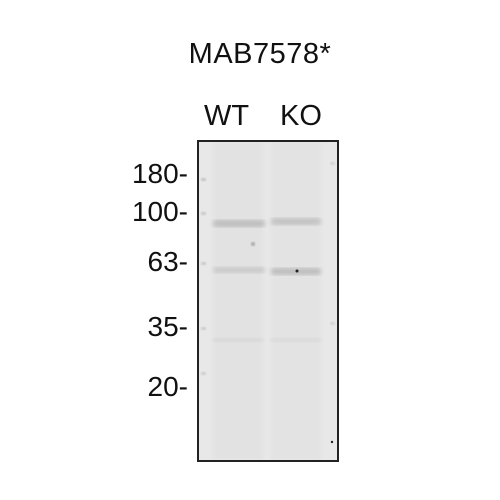  What do you see at coordinates (159, 211) in the screenshot?
I see `marker-100: 100-` at bounding box center [159, 211].